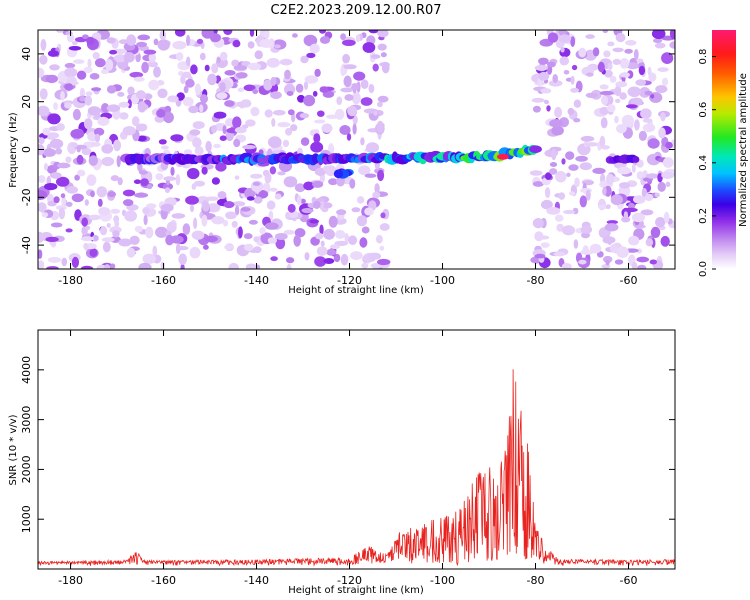 This screenshot has height=600, width=750. I want to click on heatmap-y-tick-label: -40, so click(26, 245).